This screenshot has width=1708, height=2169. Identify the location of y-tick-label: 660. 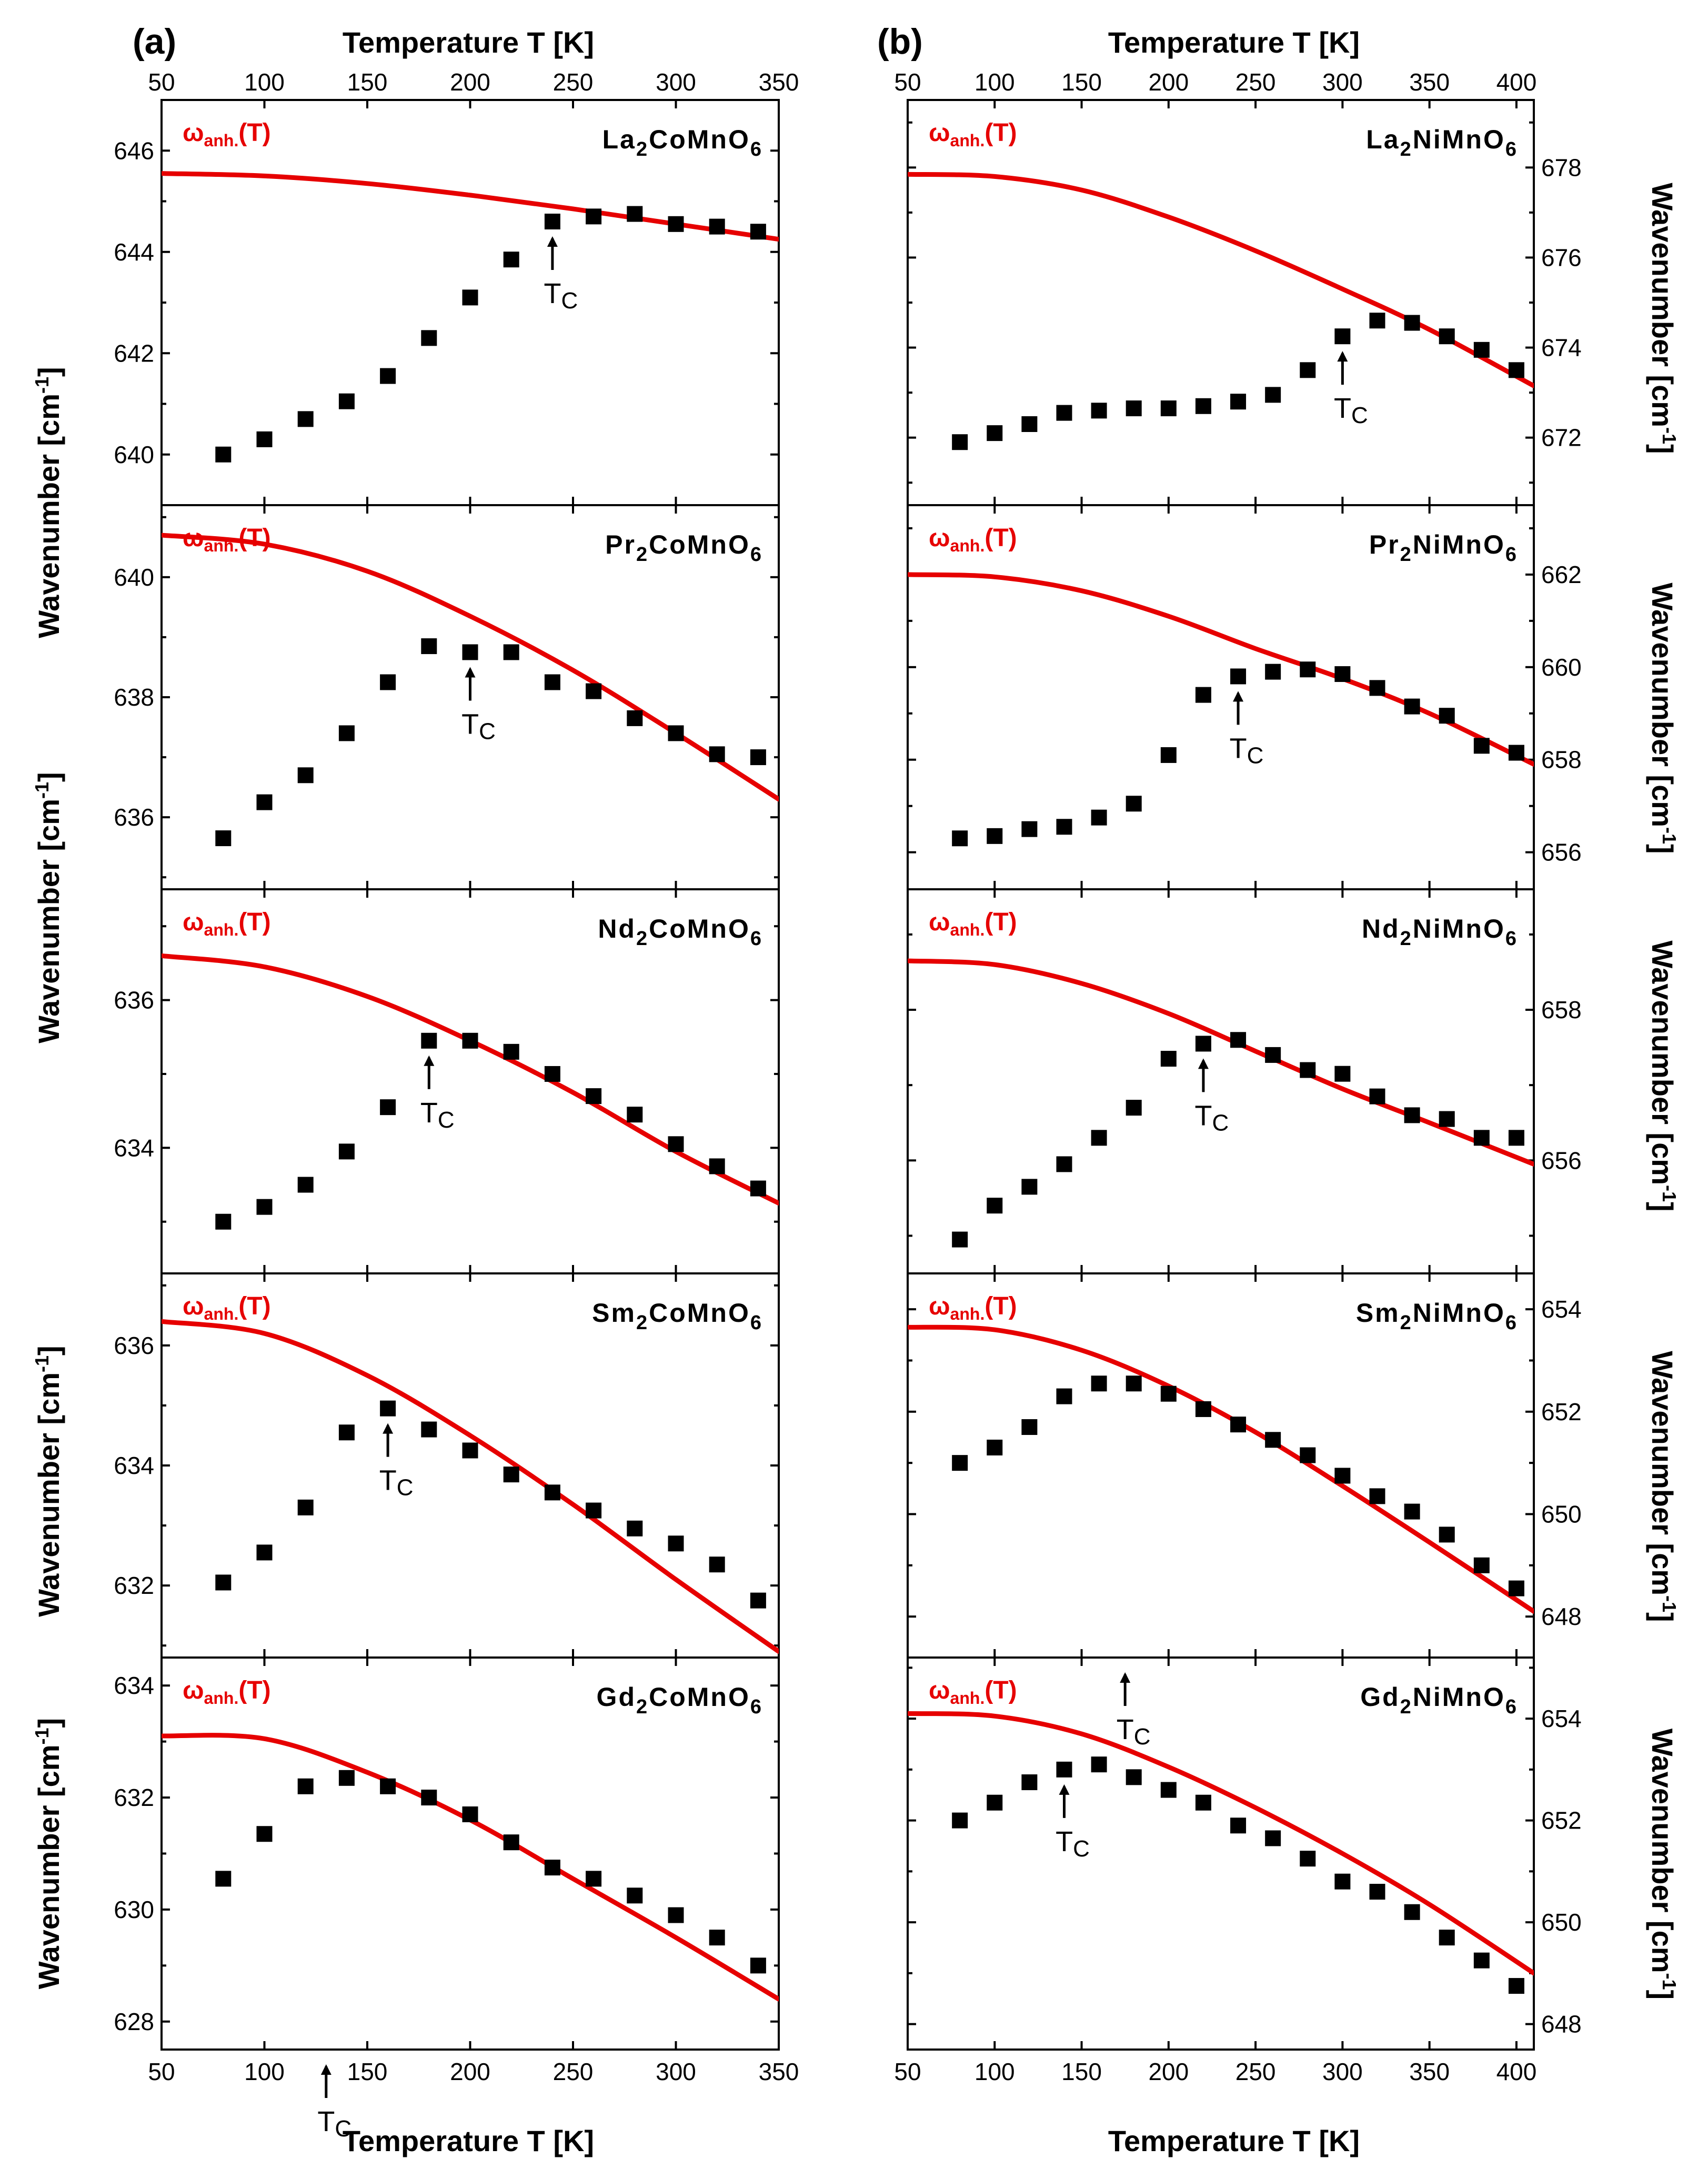
(1561, 667).